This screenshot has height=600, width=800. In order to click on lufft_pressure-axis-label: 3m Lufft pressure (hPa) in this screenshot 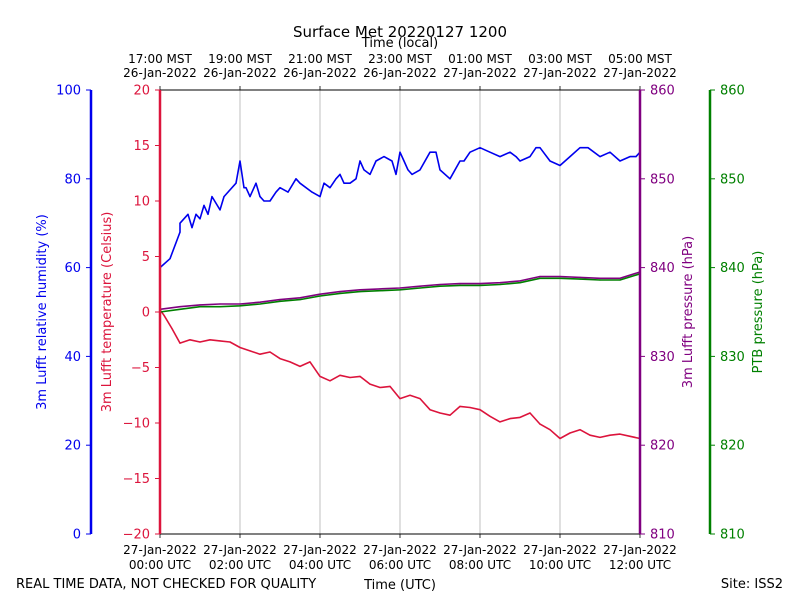, I will do `click(688, 312)`.